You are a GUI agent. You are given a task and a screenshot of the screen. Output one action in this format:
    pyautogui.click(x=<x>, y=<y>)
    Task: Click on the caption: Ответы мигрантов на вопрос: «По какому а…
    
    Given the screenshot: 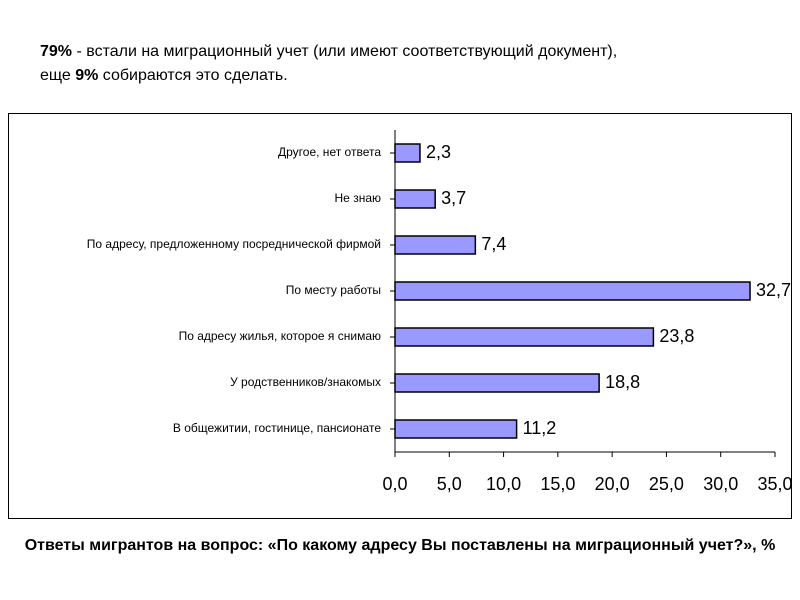 What is the action you would take?
    pyautogui.click(x=400, y=545)
    